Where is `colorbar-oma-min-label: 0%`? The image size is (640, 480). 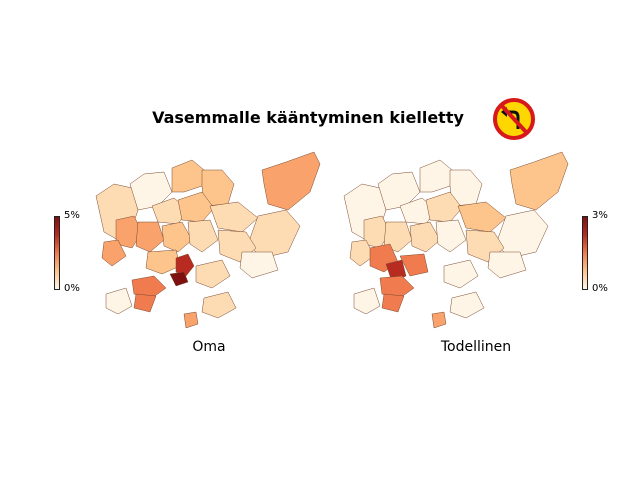 colorbar-oma-min-label: 0% is located at coordinates (72, 288).